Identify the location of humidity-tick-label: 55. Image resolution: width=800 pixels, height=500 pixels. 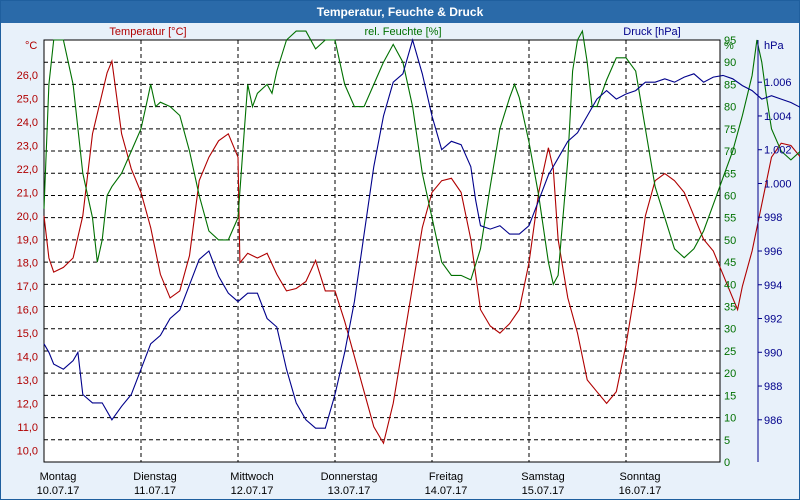
(730, 219).